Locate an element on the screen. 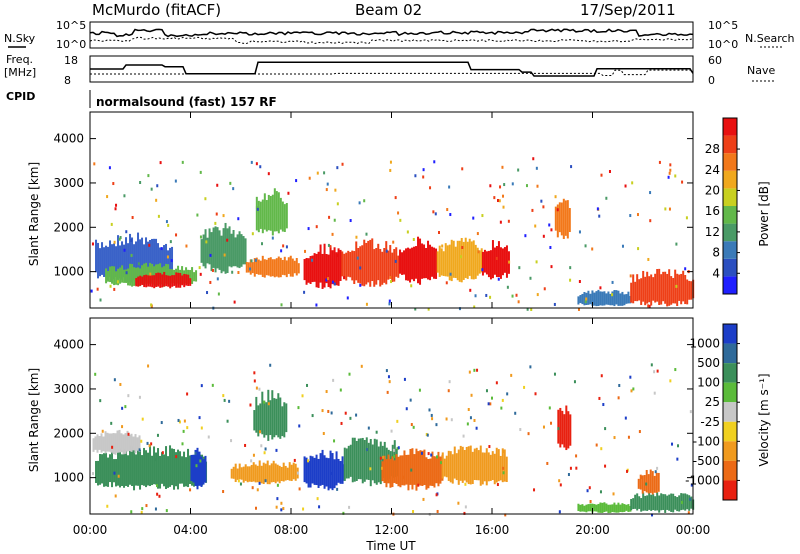  noise-tick-low-right: 10^0 is located at coordinates (723, 44).